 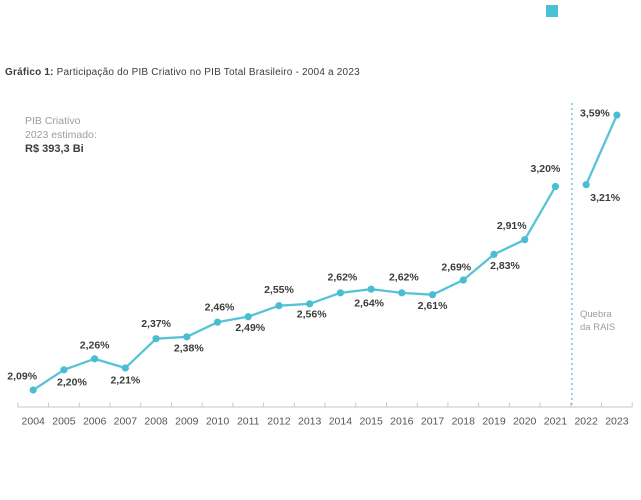 What do you see at coordinates (34, 422) in the screenshot?
I see `x-tick-label-2004: 2004` at bounding box center [34, 422].